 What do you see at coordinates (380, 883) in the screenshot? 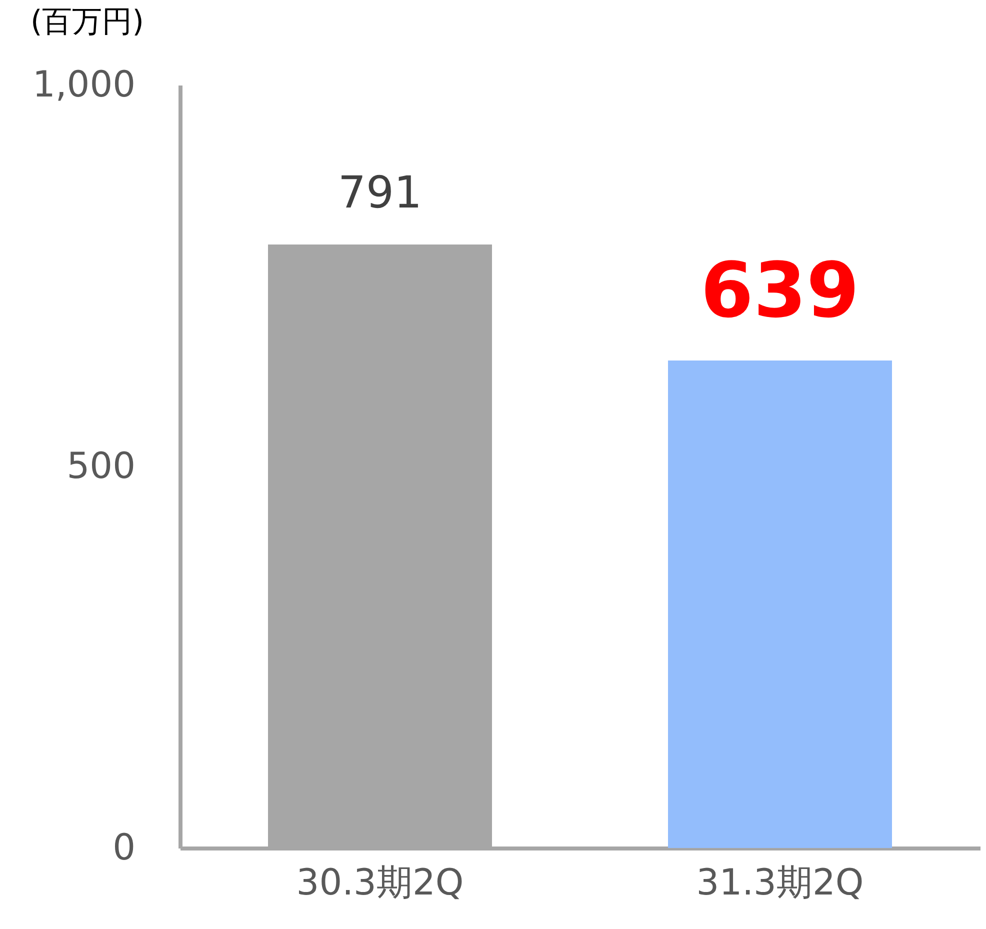
I see `x-tick-label: 30.3期2Q` at bounding box center [380, 883].